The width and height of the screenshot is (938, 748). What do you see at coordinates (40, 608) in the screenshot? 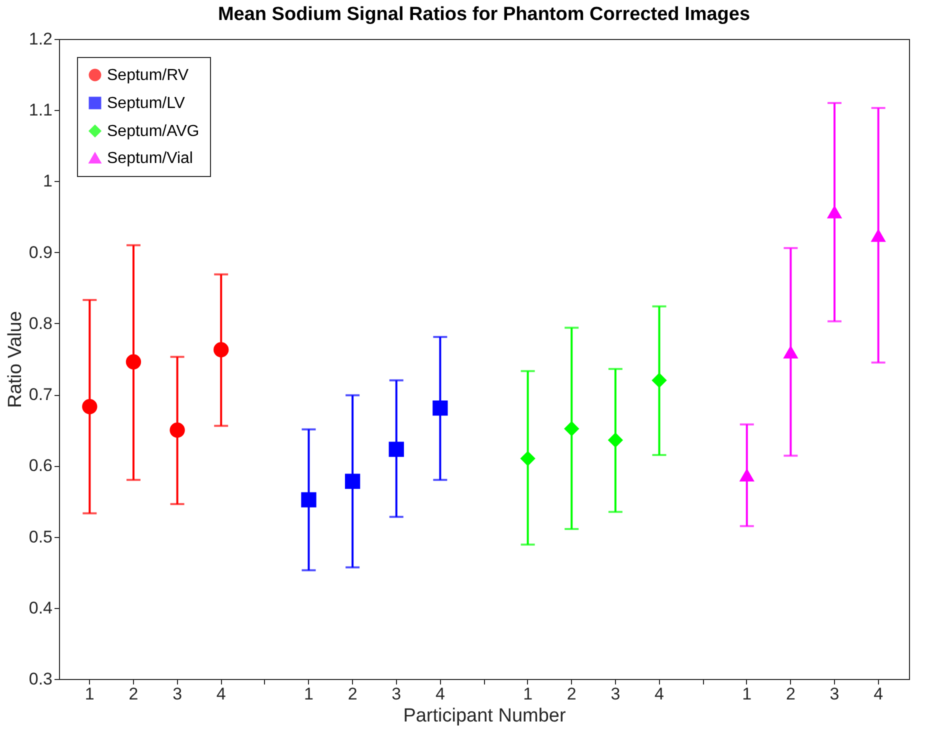
I see `y-tick-label: 0.4` at bounding box center [40, 608].